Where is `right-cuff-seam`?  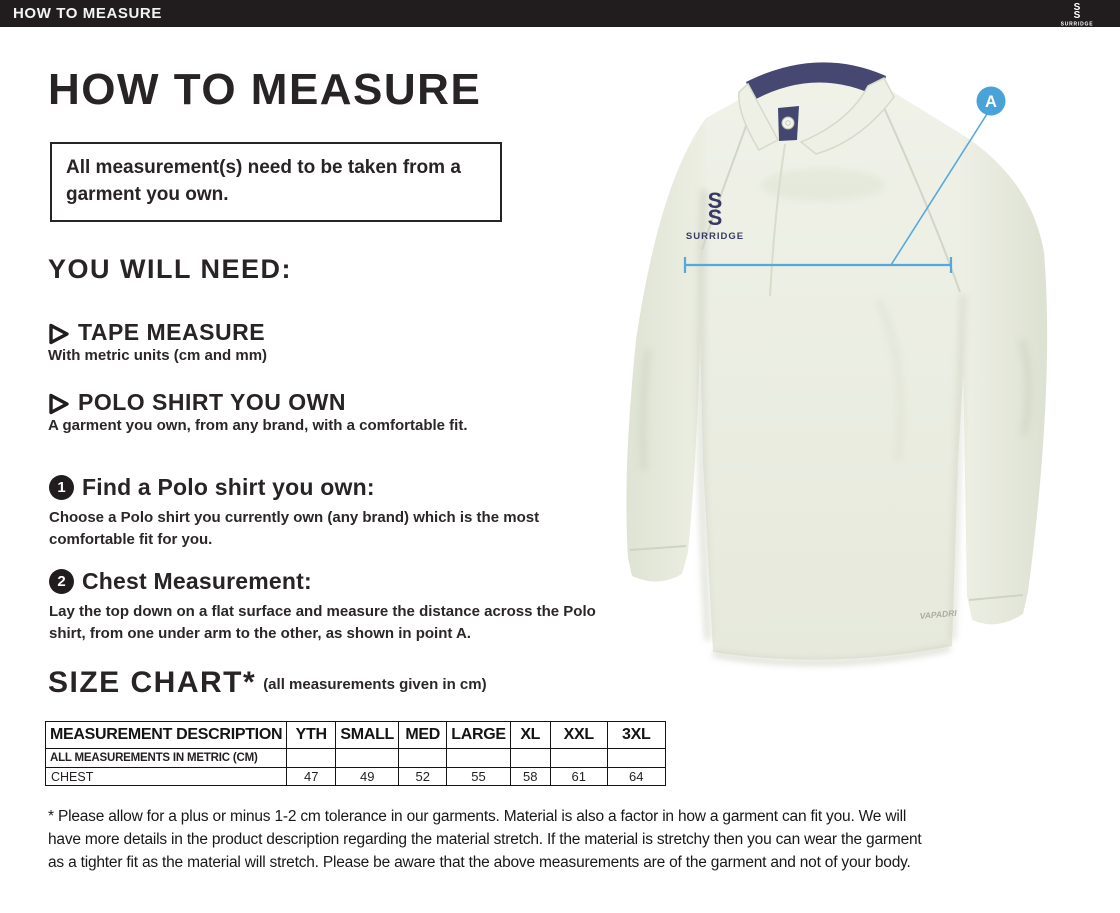 right-cuff-seam is located at coordinates (996, 597).